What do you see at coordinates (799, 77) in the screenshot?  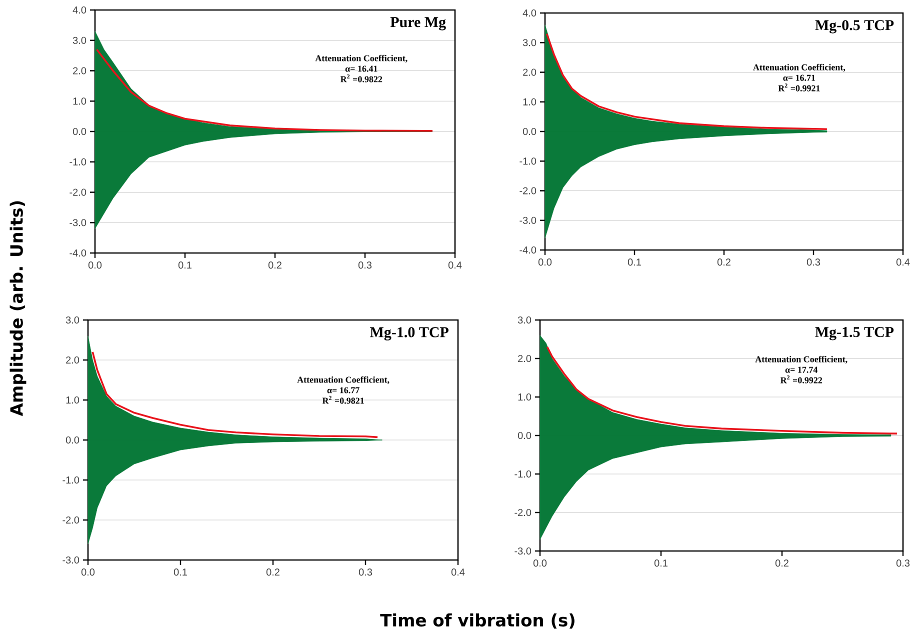 I see `annotation: α= 16.71` at bounding box center [799, 77].